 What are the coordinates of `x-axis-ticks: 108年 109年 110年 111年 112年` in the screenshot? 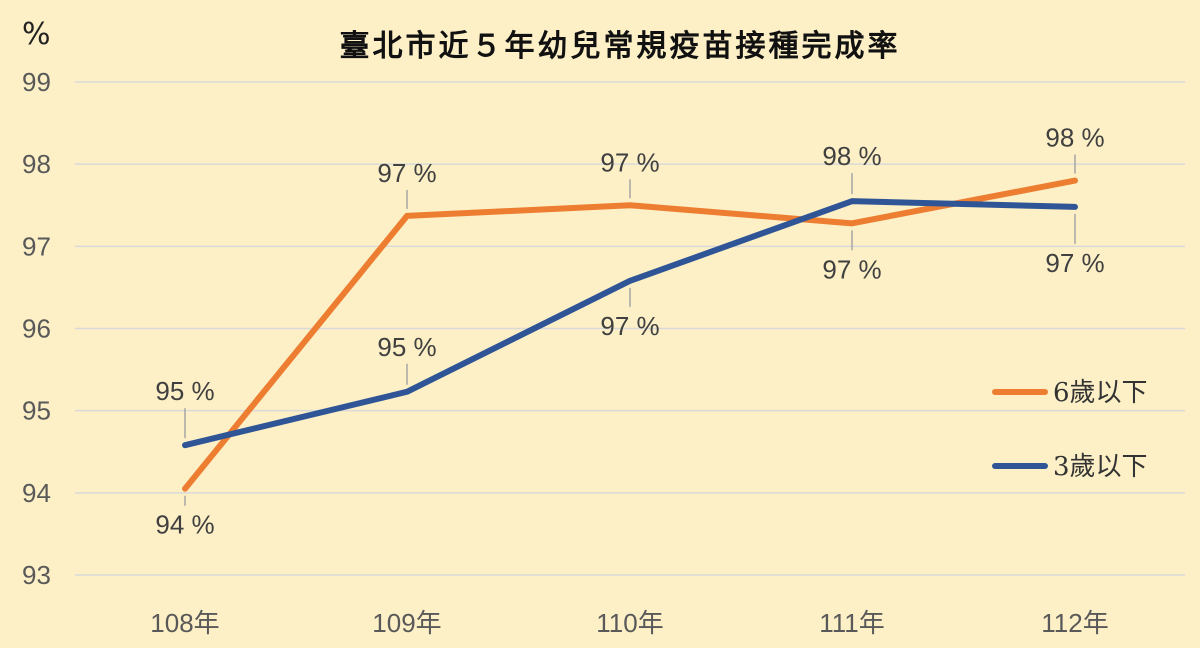 It's located at (629, 623).